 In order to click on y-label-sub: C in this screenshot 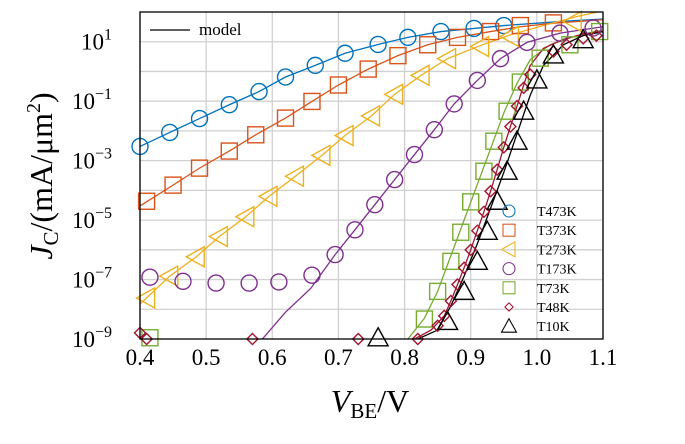, I will do `click(51, 238)`.